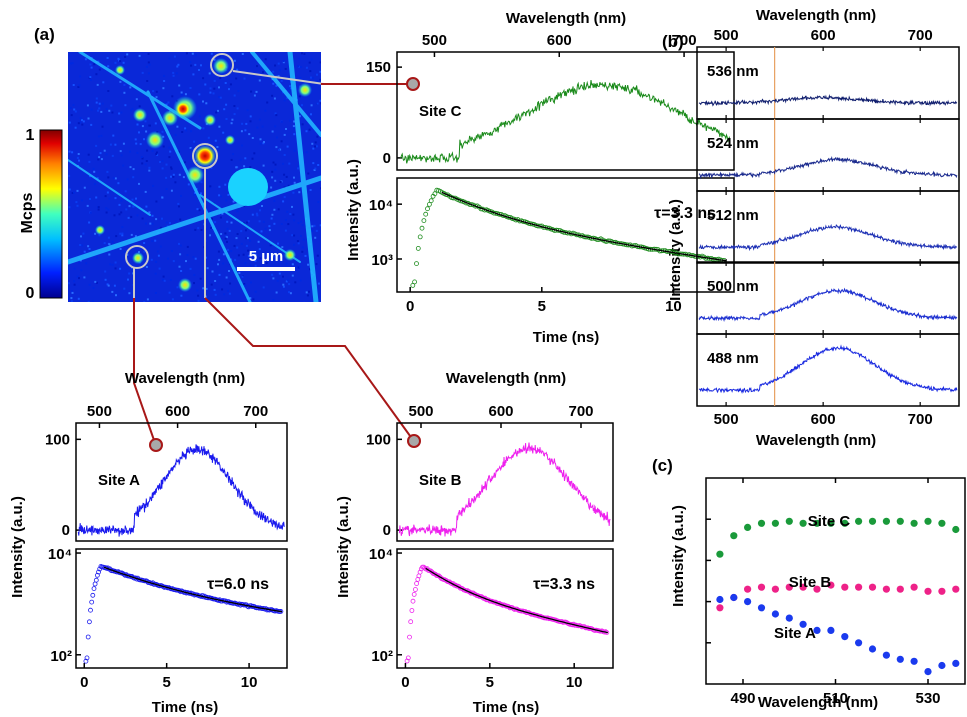  What do you see at coordinates (249, 682) in the screenshot?
I see `siteA-decay-xtick-label: 10` at bounding box center [249, 682].